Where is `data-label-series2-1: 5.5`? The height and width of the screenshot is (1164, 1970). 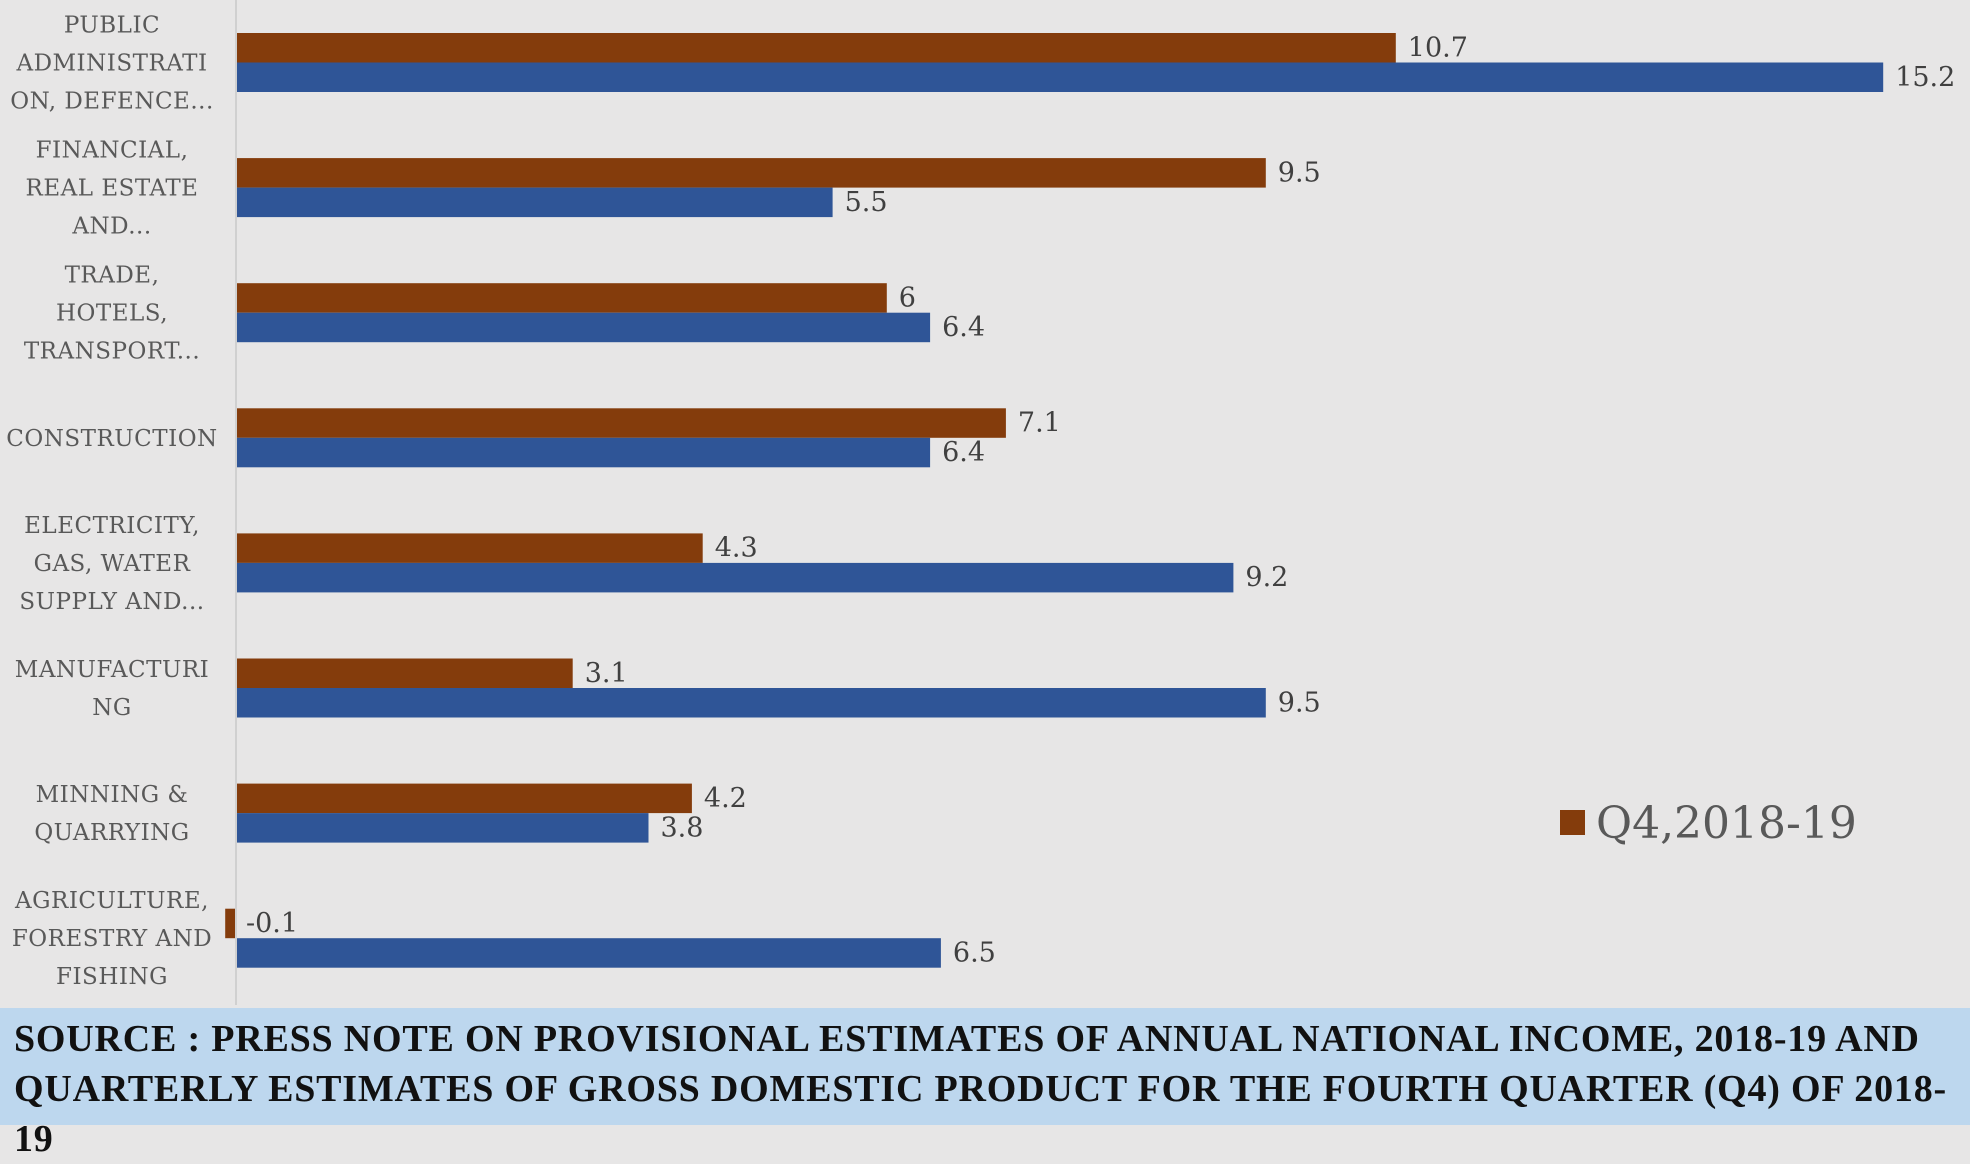 data-label-series2-1: 5.5 is located at coordinates (866, 202).